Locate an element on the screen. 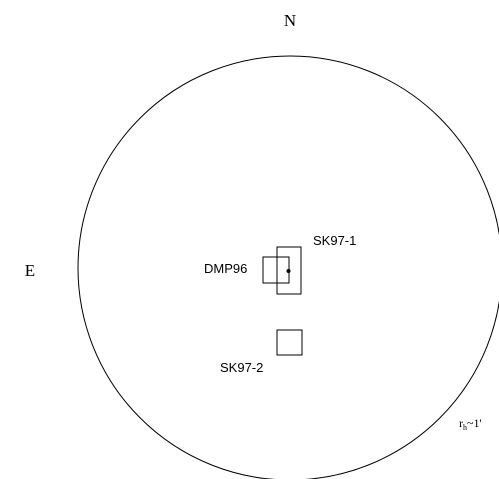 The image size is (499, 479). radius-value: ~1' is located at coordinates (474, 423).